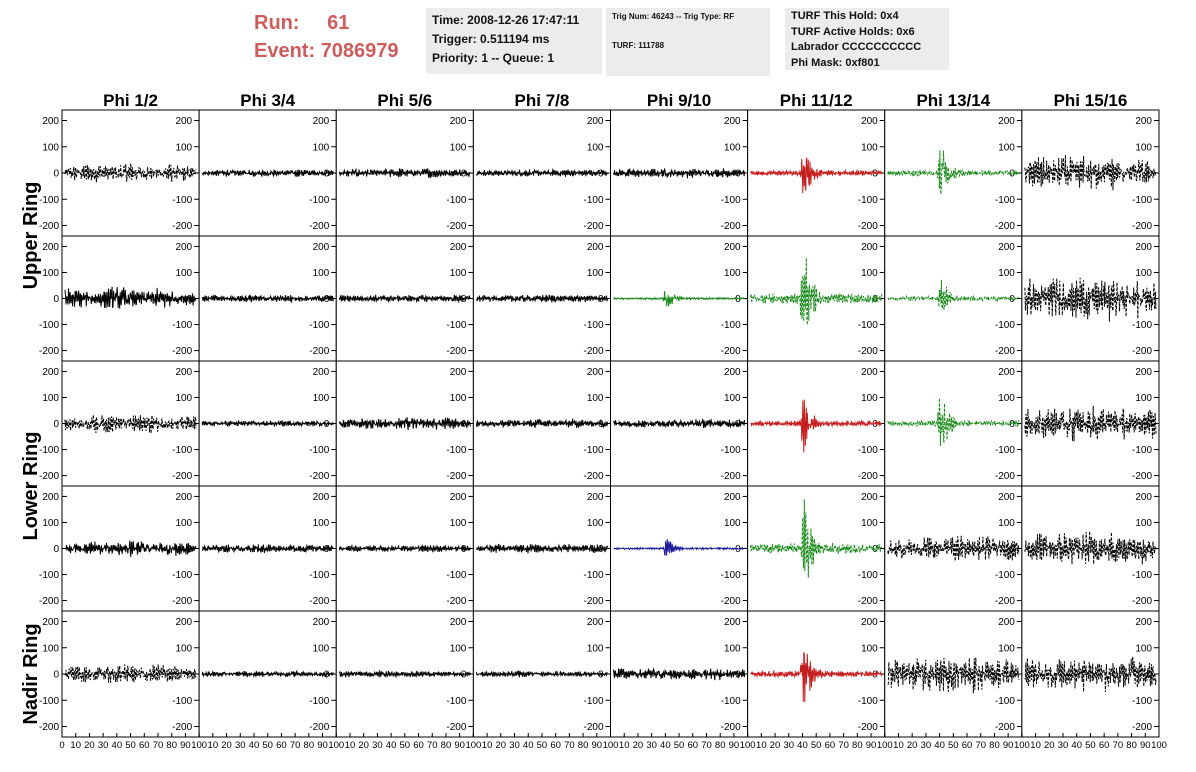 This screenshot has width=1196, height=772. I want to click on column-title: Phi 5/6, so click(404, 100).